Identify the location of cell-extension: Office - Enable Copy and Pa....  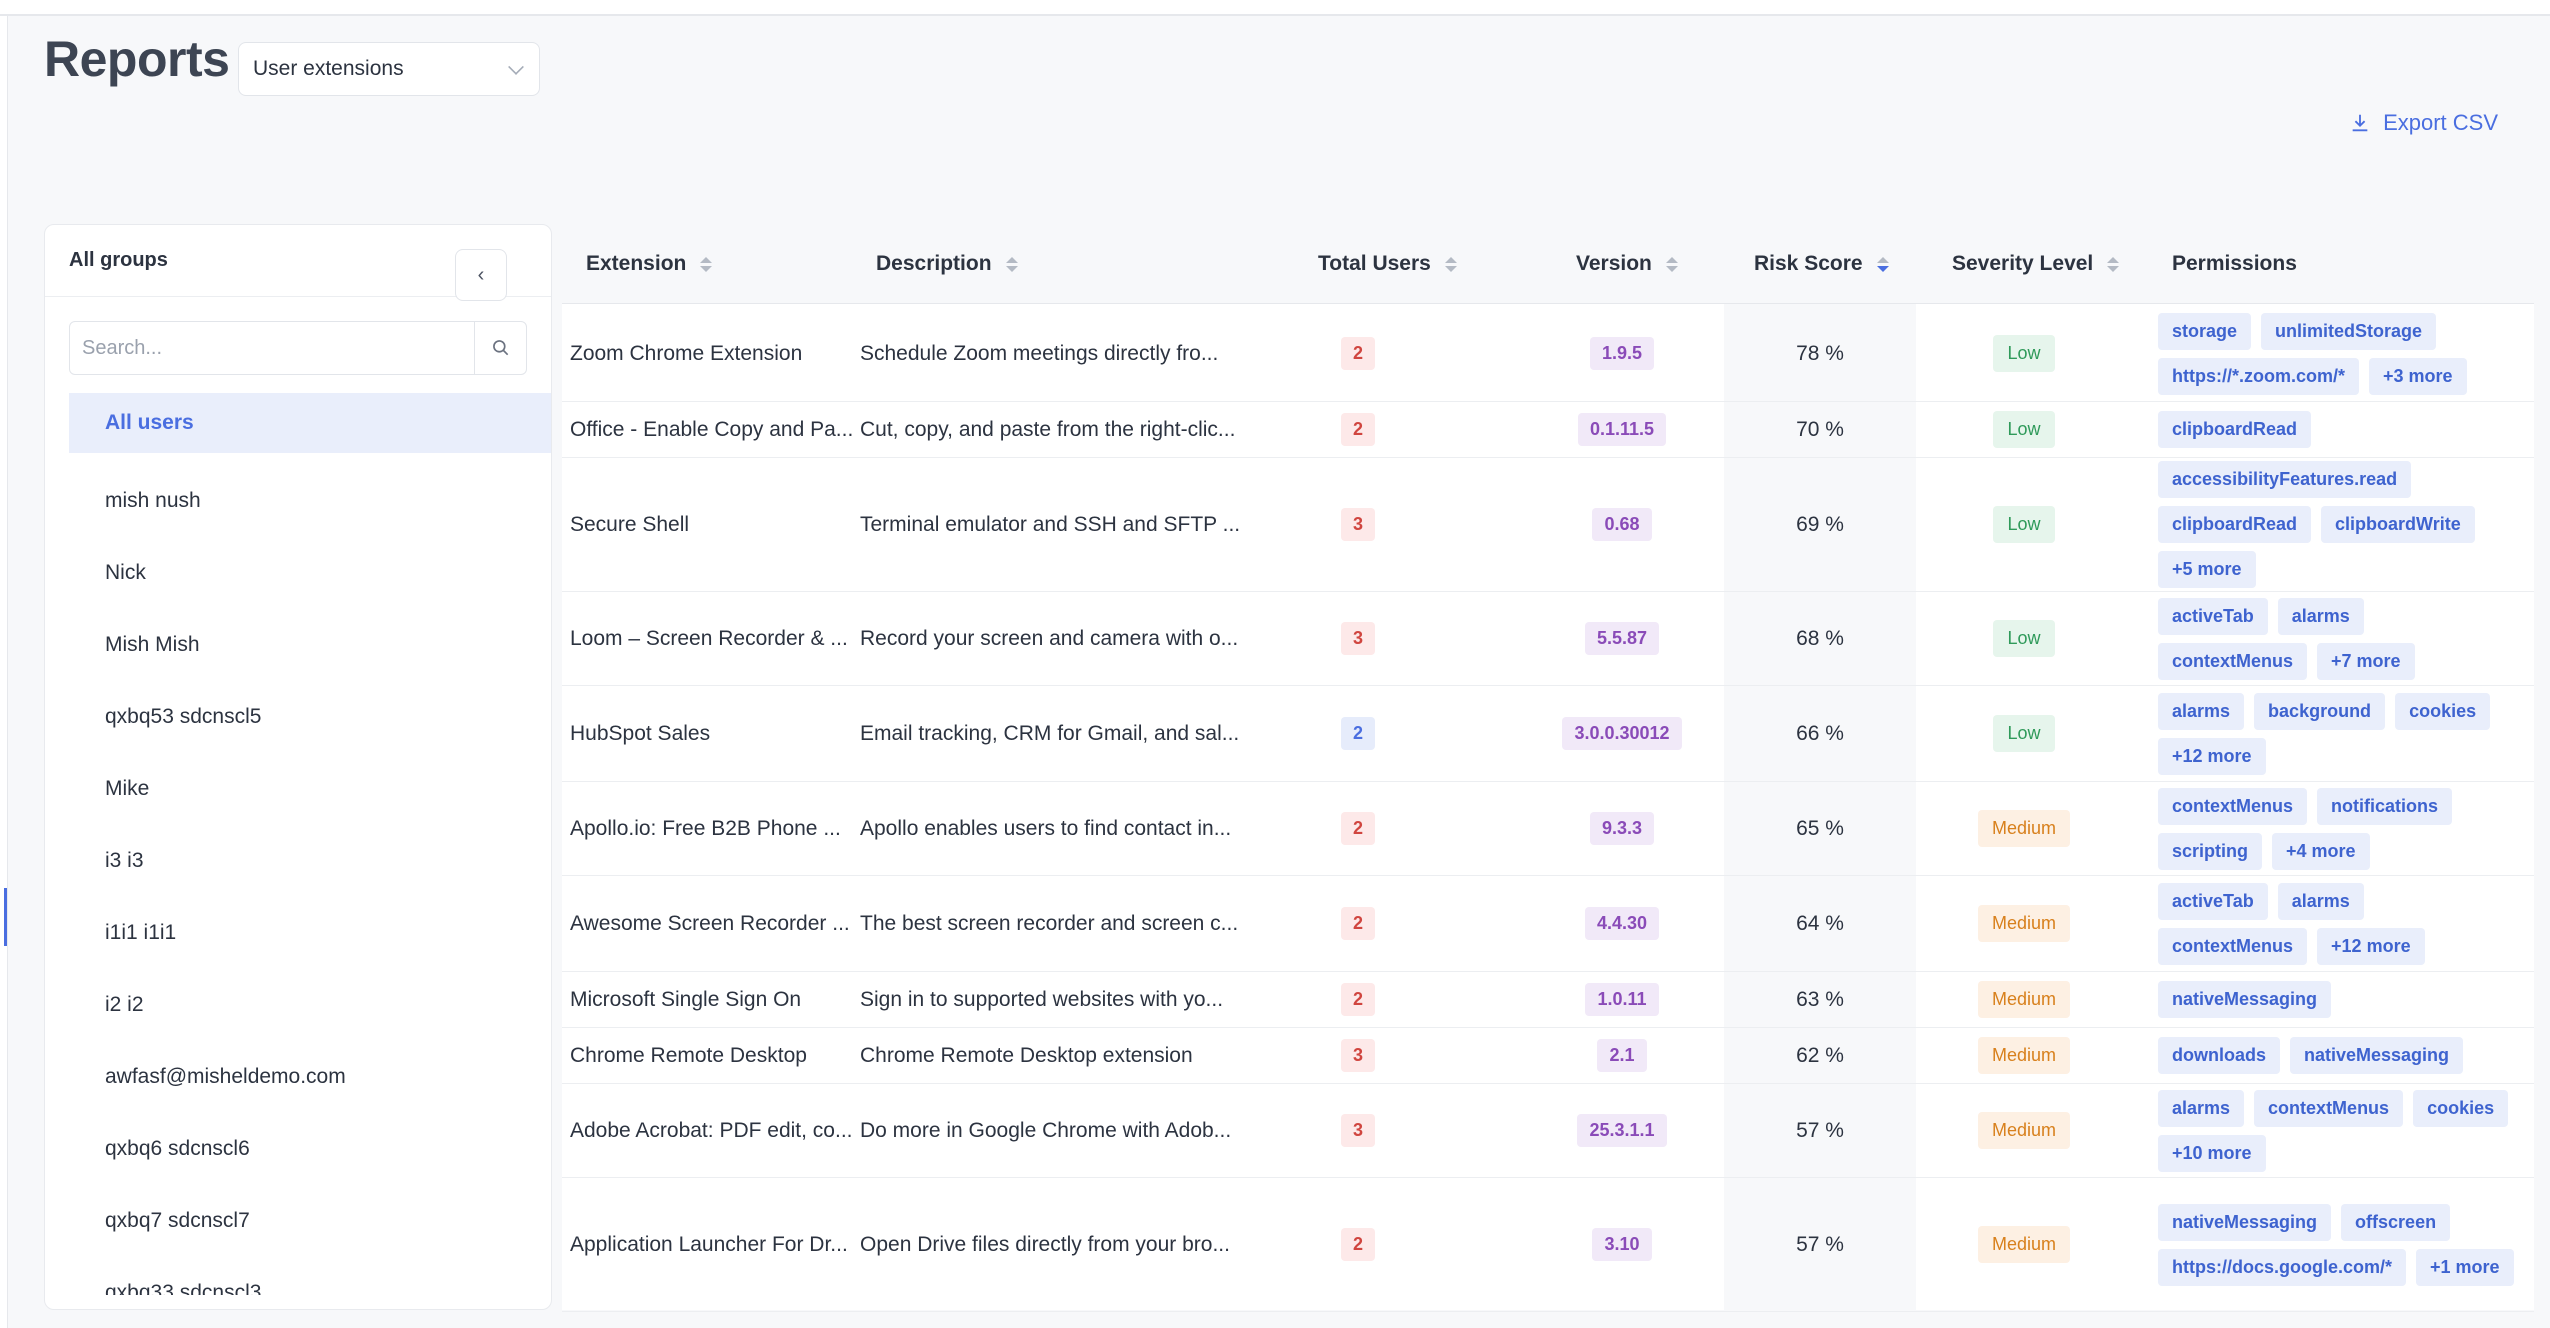
(712, 429).